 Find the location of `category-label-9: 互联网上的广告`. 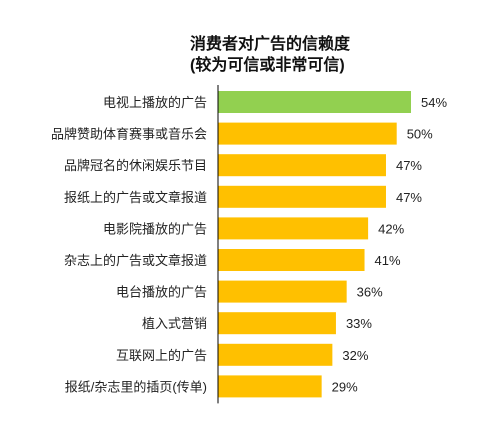

category-label-9: 互联网上的广告 is located at coordinates (161, 355).